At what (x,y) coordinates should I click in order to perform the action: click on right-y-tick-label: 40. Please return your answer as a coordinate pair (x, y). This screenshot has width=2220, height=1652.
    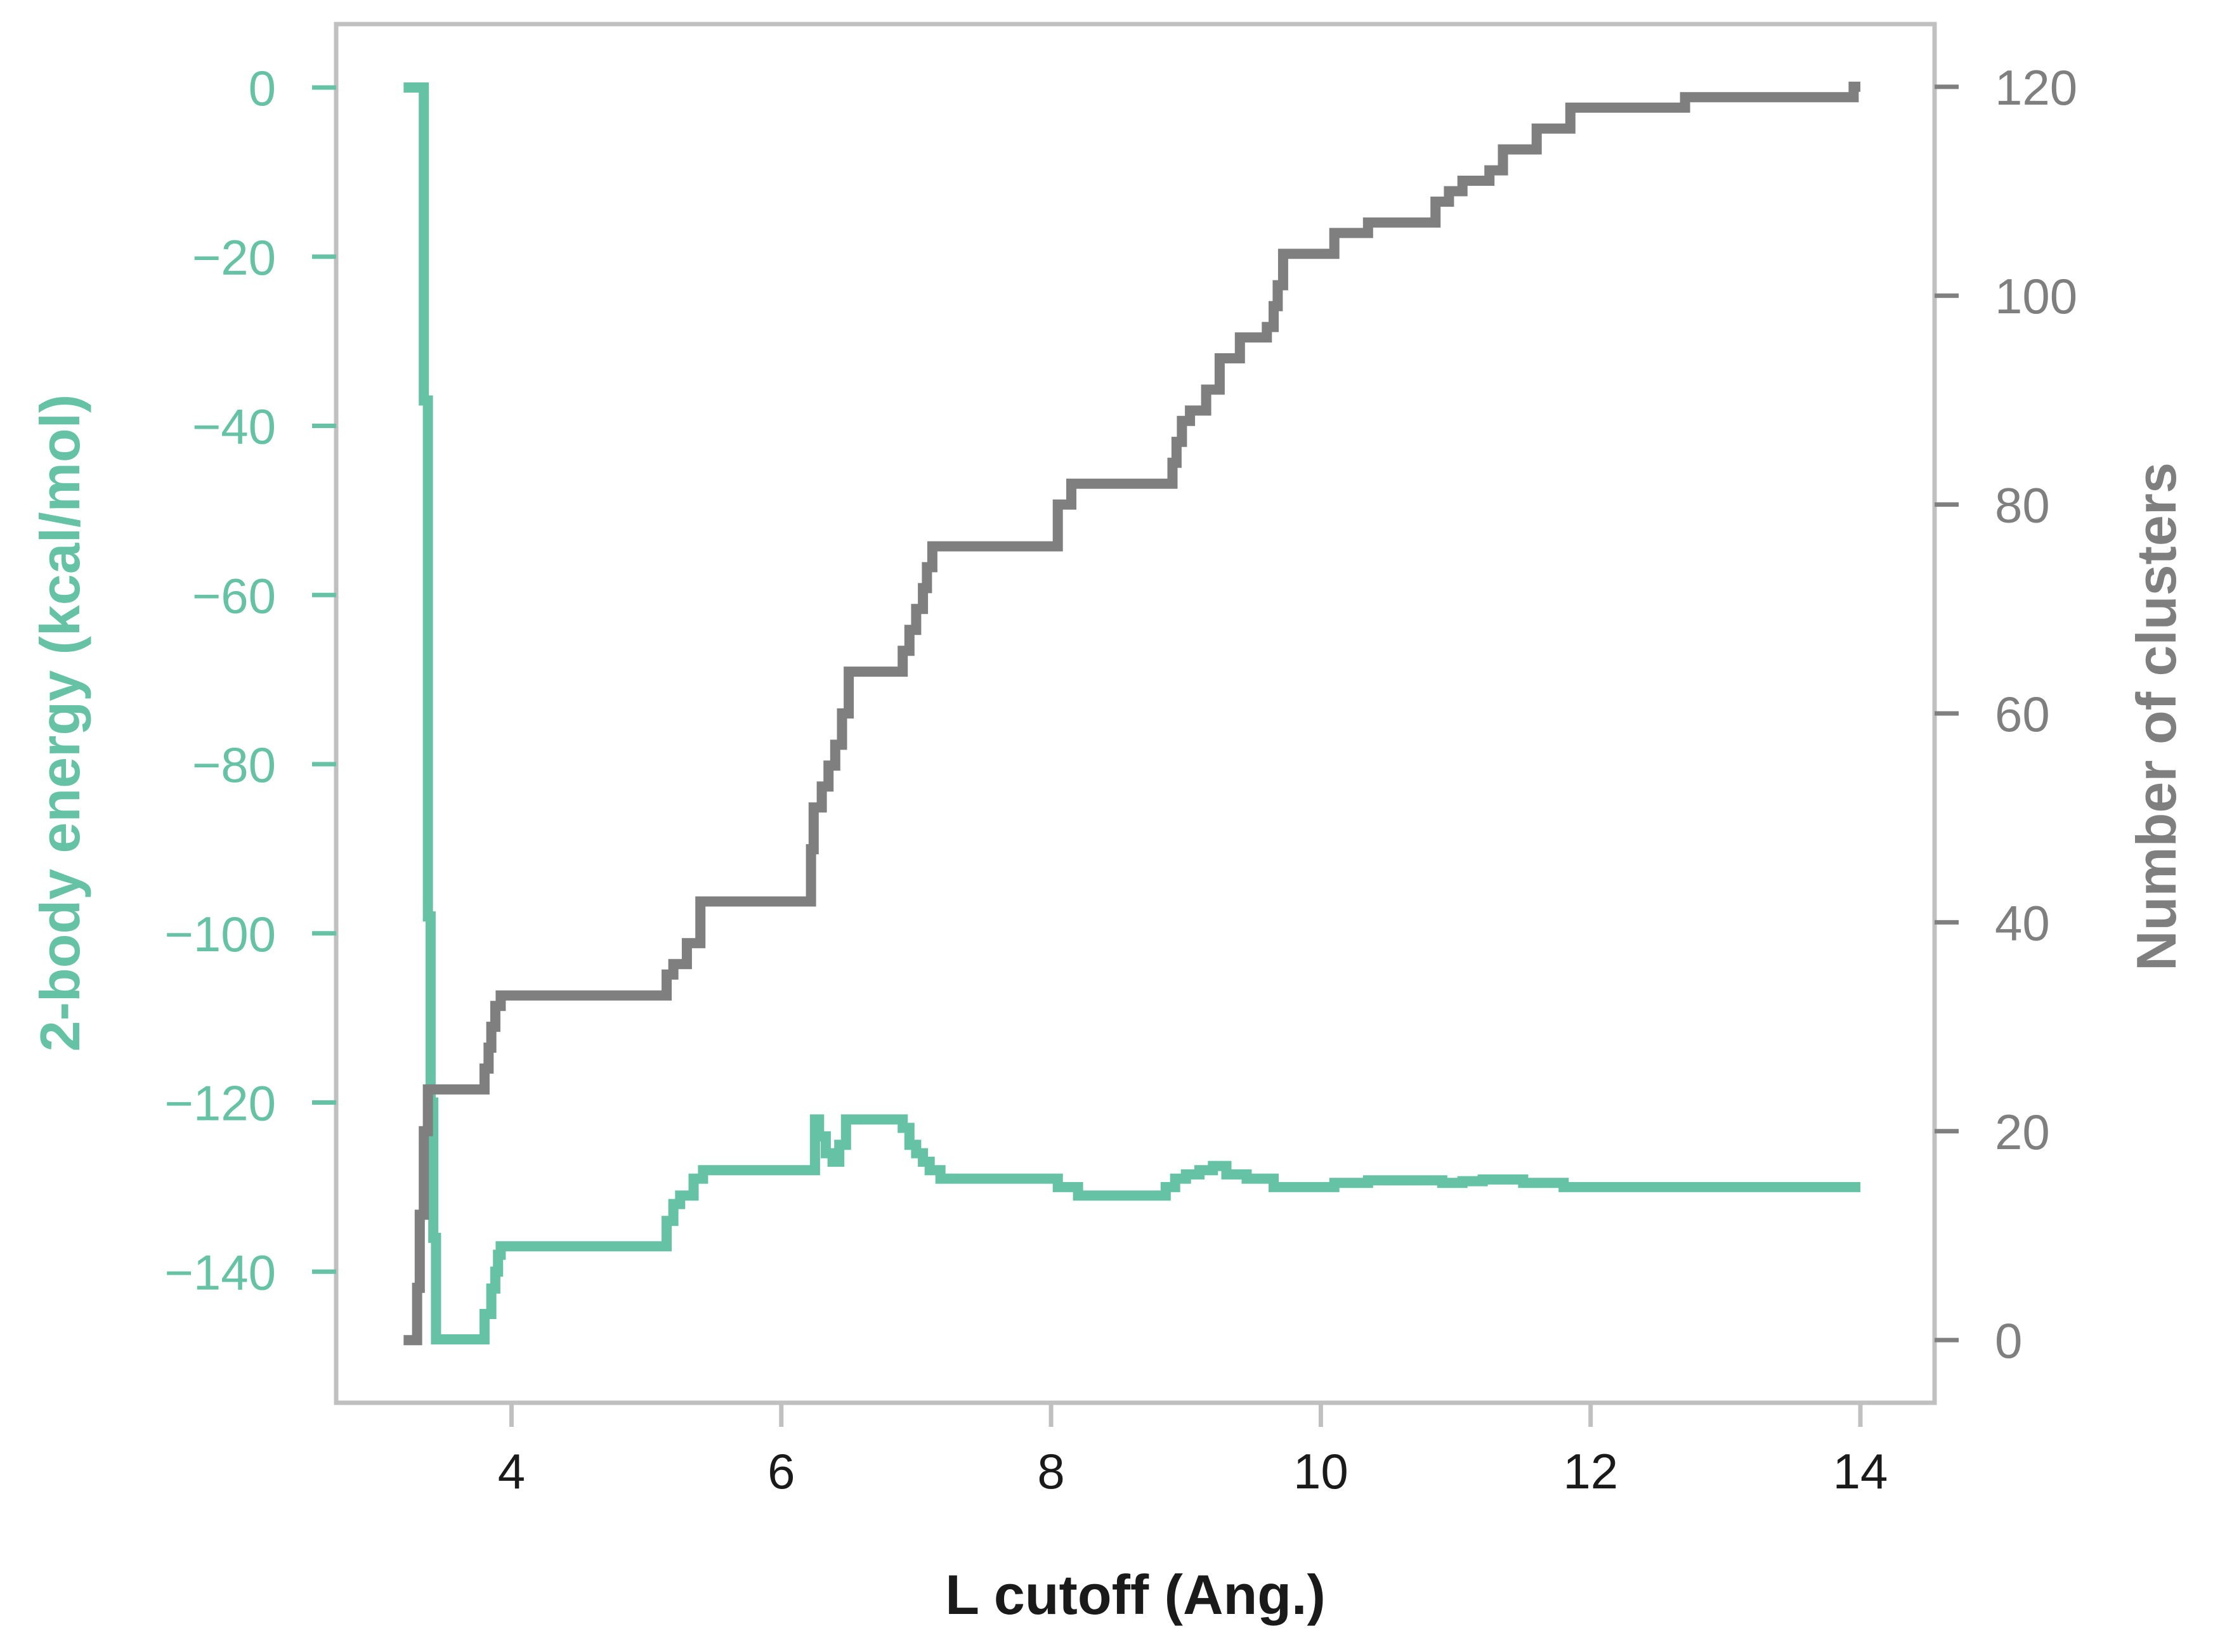
    Looking at the image, I should click on (2022, 923).